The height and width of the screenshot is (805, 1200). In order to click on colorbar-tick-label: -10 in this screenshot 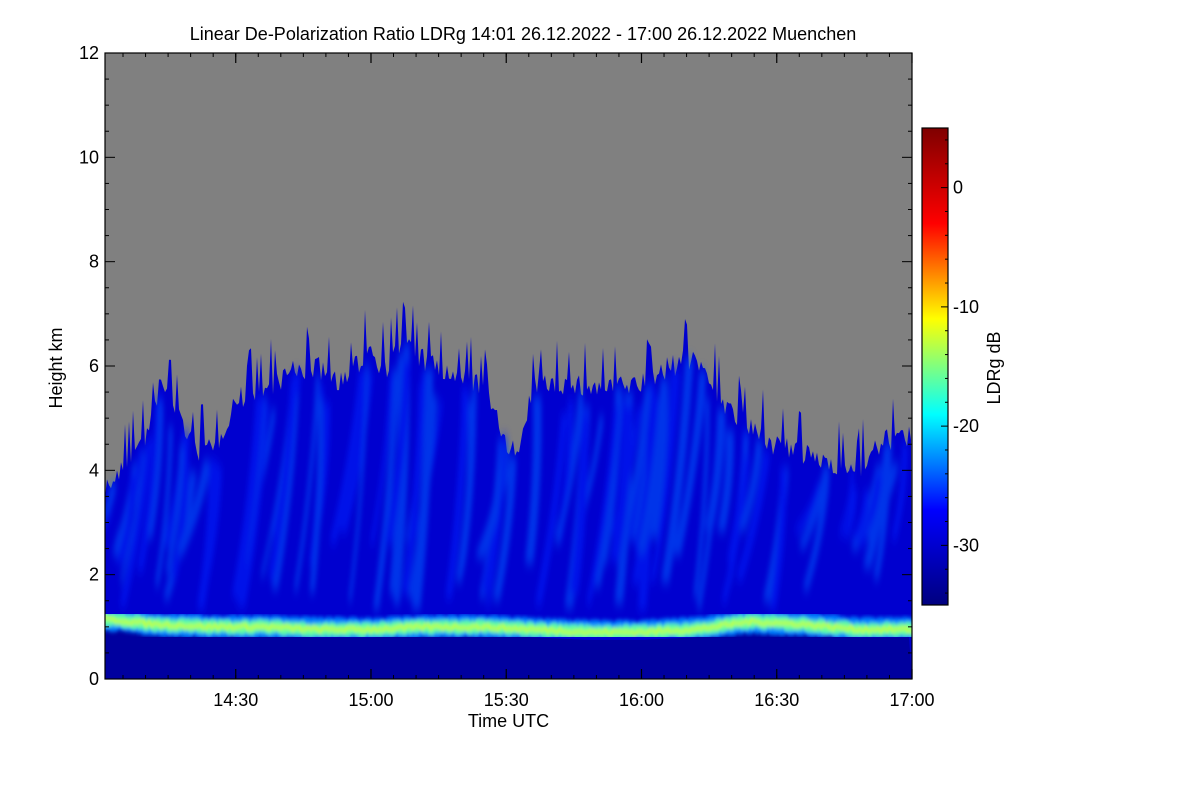, I will do `click(966, 307)`.